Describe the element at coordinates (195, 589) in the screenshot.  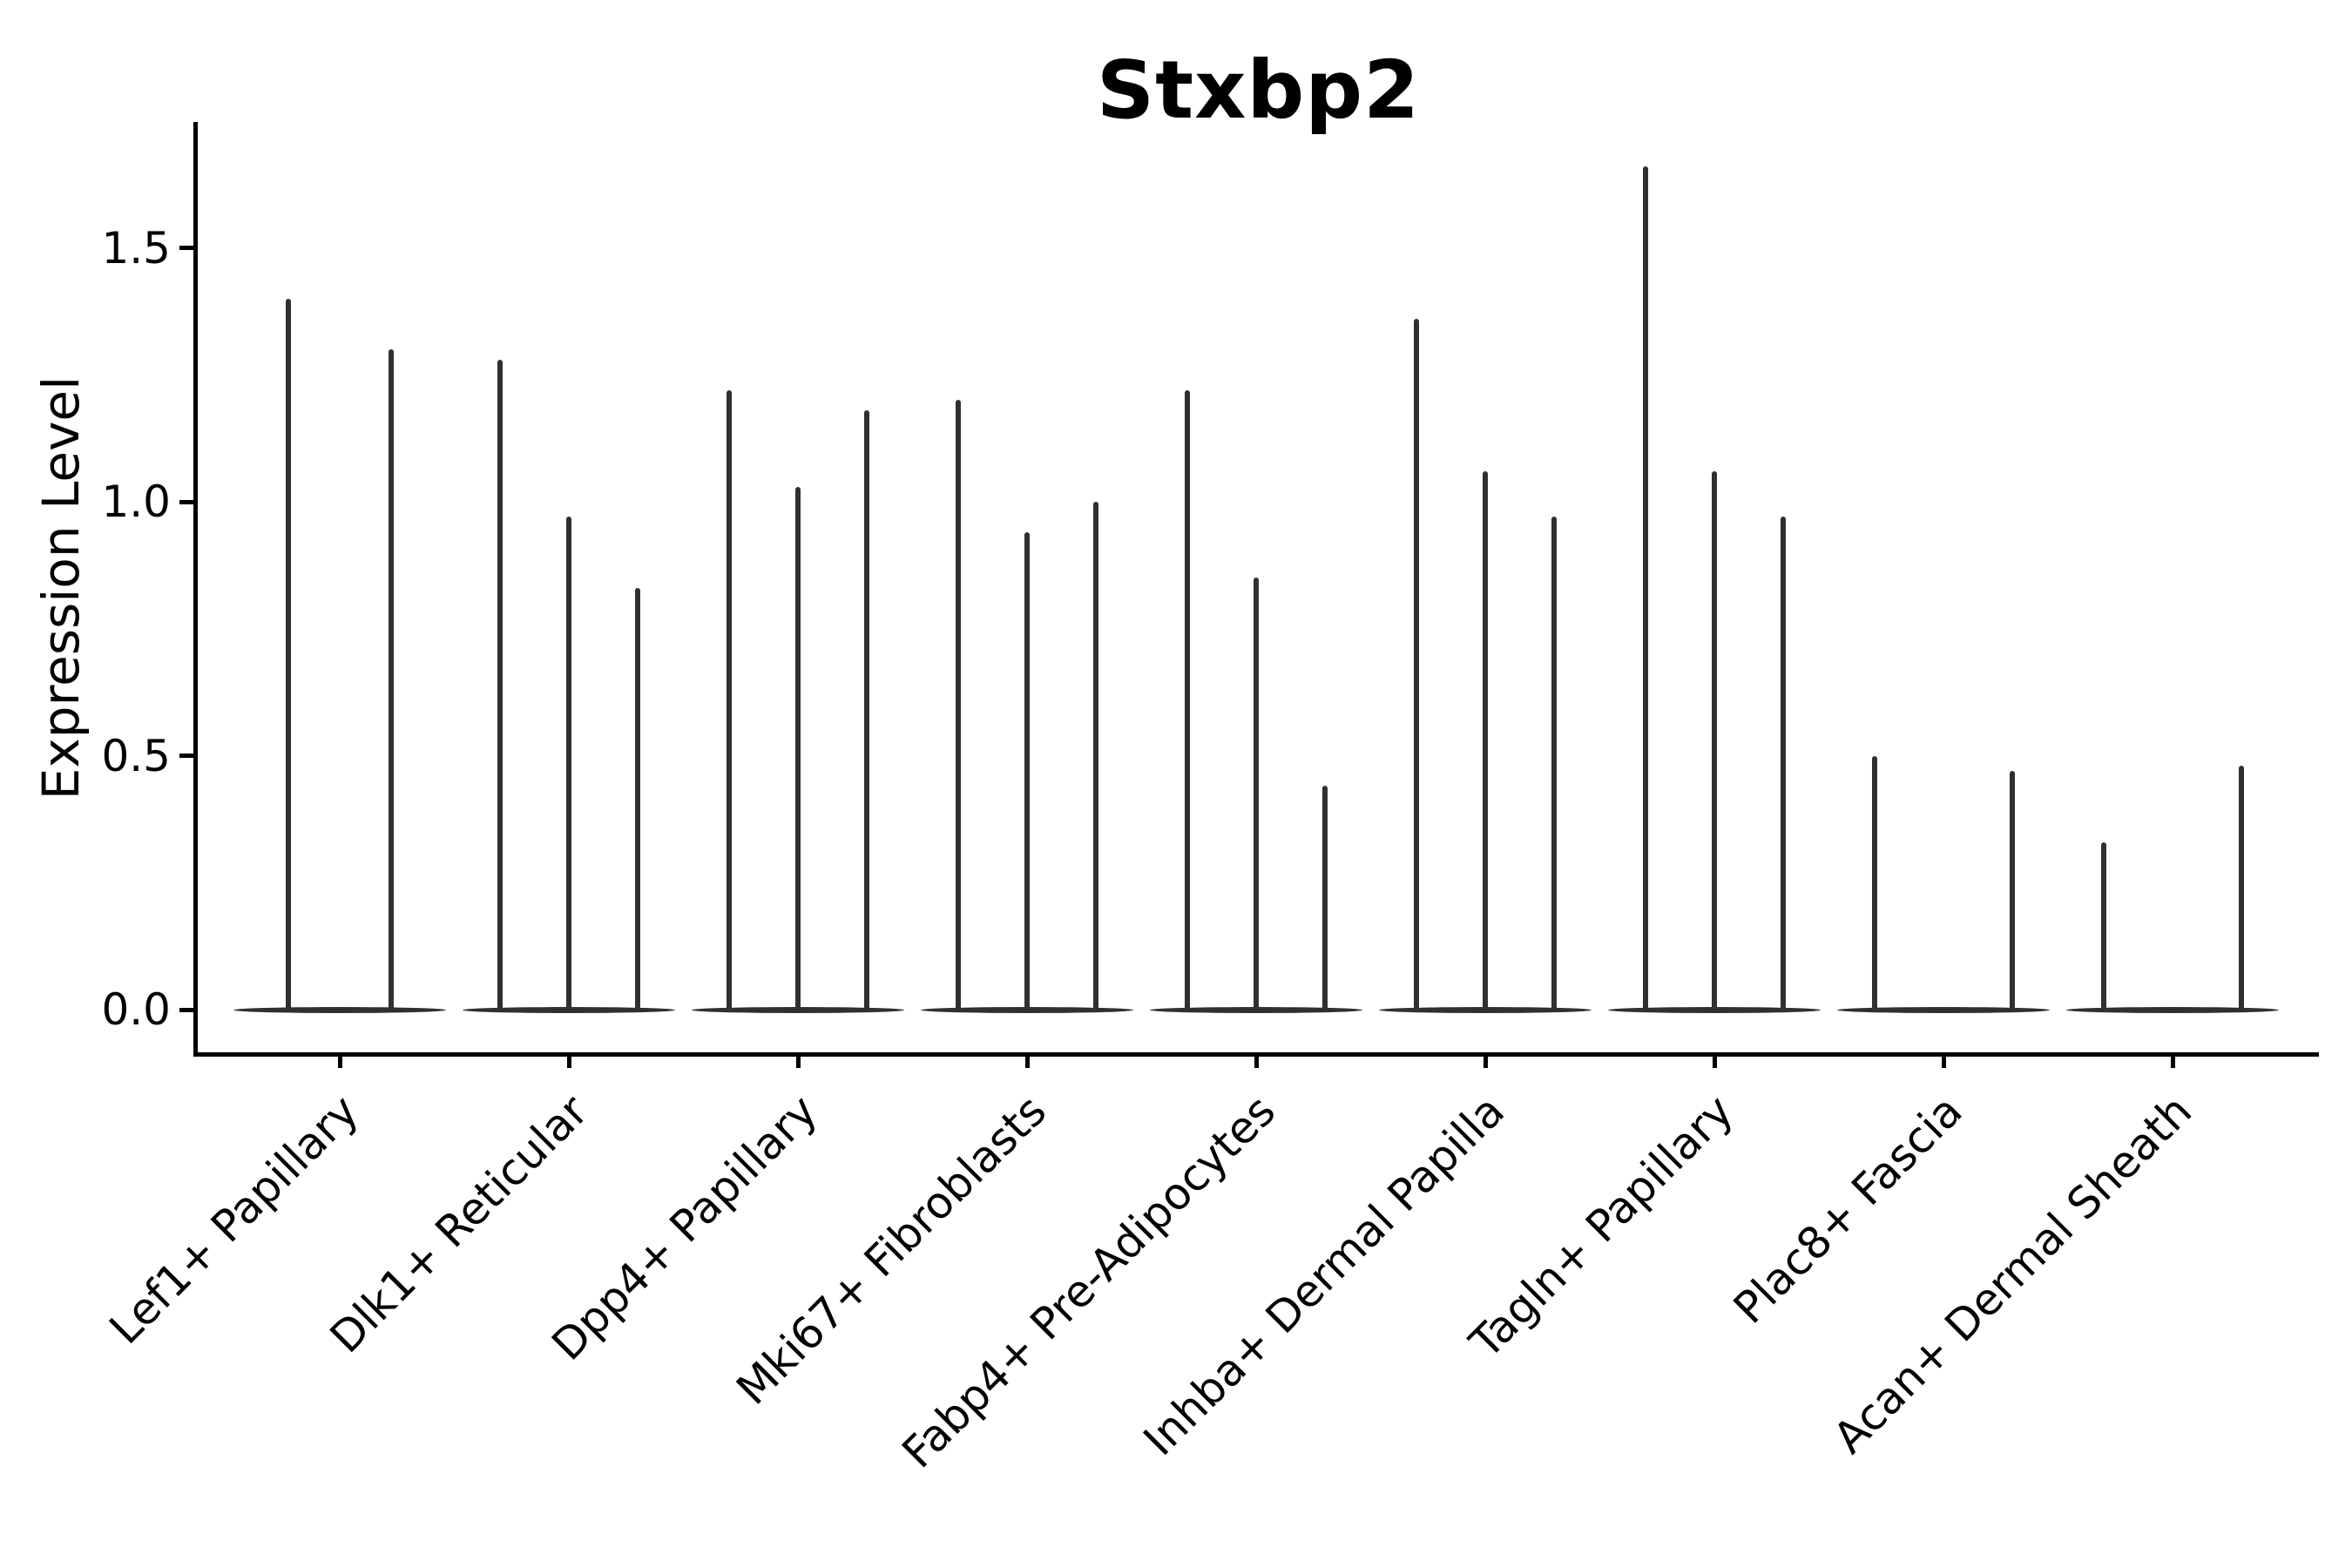
I see `y-axis-spine` at that location.